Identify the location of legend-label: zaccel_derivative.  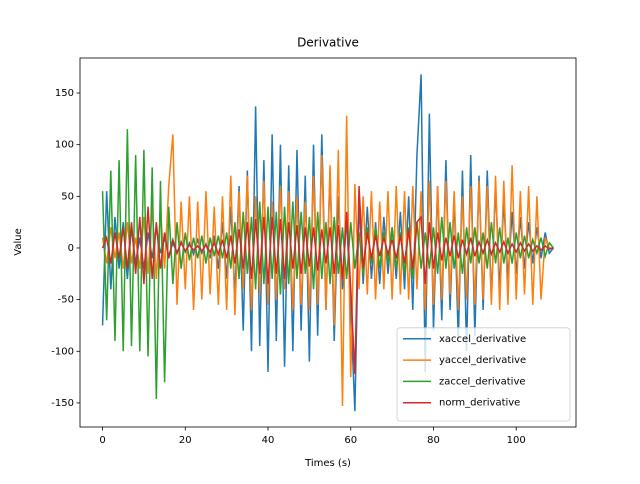
(482, 381).